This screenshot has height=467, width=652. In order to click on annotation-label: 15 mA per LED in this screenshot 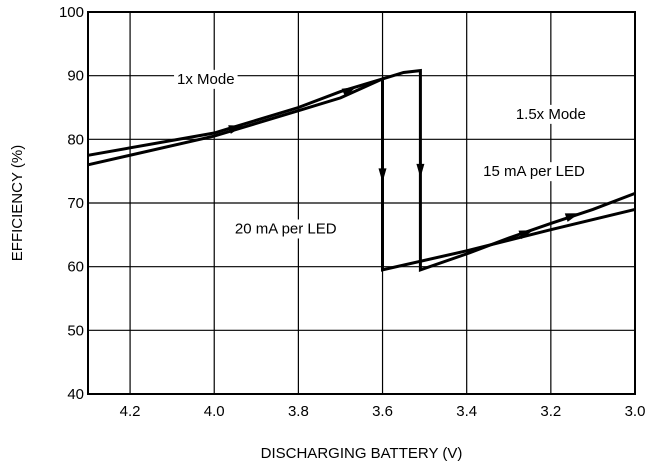, I will do `click(534, 171)`.